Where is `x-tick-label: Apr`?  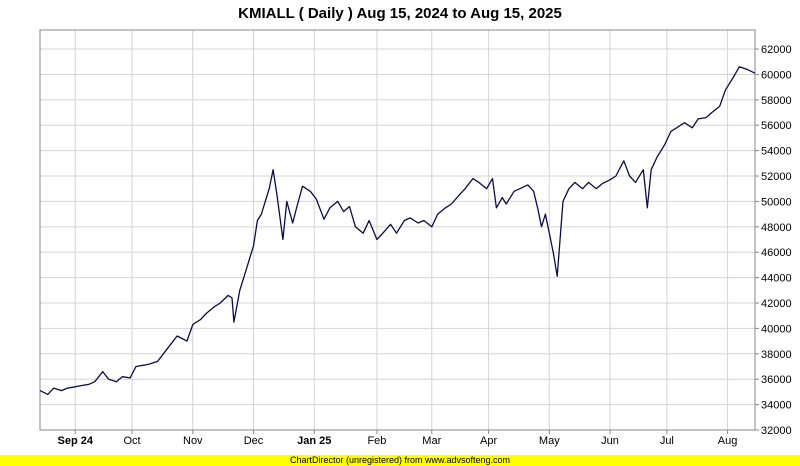 x-tick-label: Apr is located at coordinates (488, 441).